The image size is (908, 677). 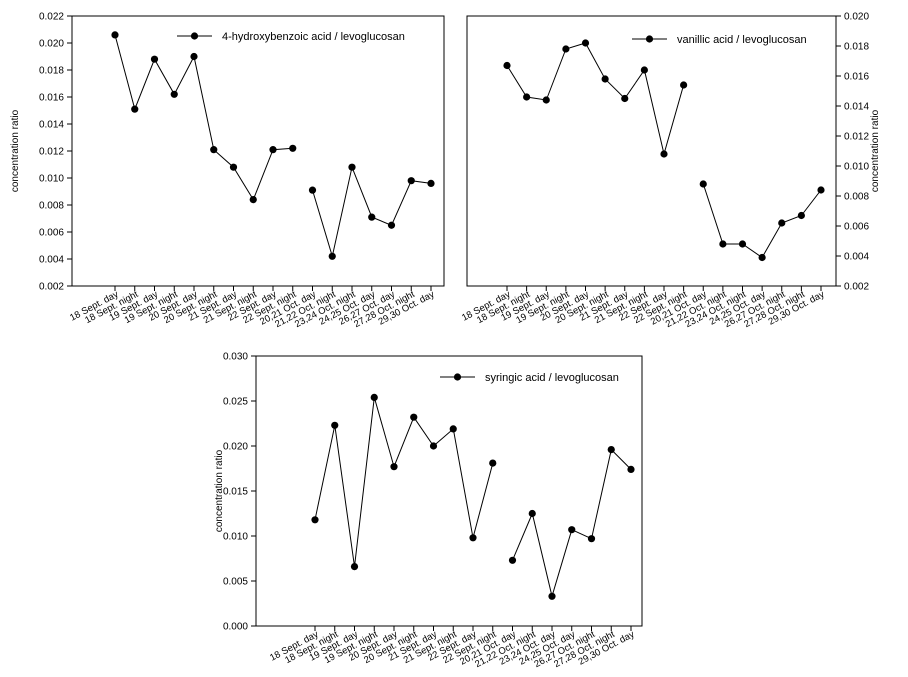 I want to click on y-tick-label: 0.005, so click(x=235, y=582).